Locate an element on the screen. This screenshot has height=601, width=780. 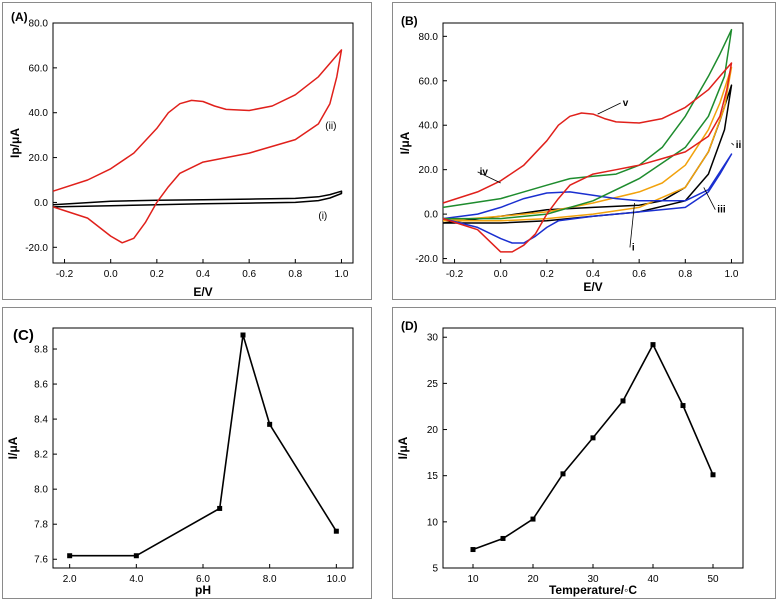
chart-d-series-line-Temperature is located at coordinates (593, 447).